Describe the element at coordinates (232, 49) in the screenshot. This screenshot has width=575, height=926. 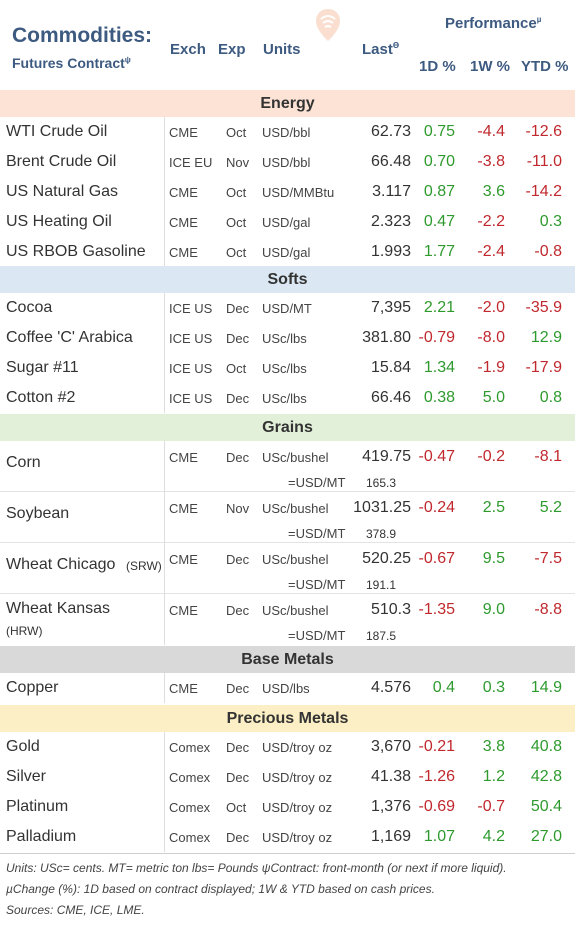
I see `col-exp: Exp` at that location.